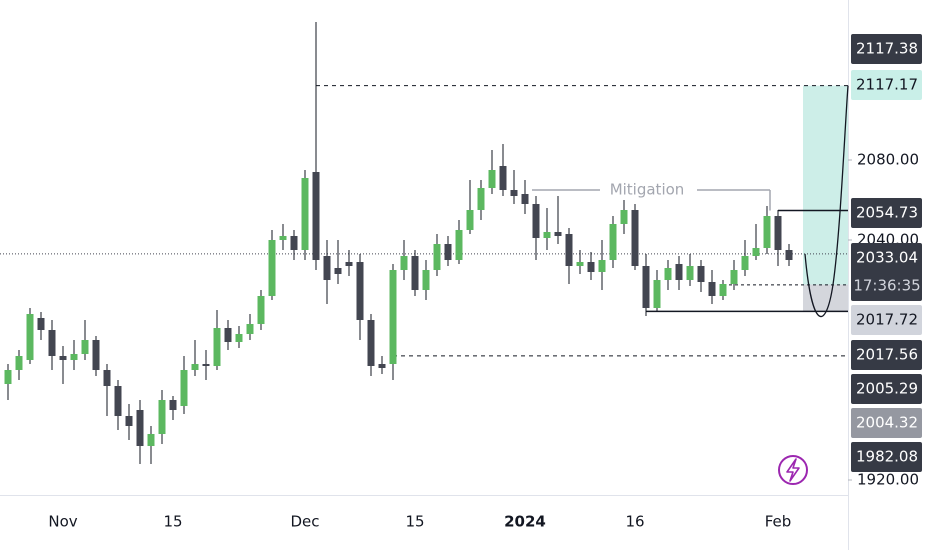 The height and width of the screenshot is (550, 932). Describe the element at coordinates (778, 522) in the screenshot. I see `x-tick-label: Feb` at that location.